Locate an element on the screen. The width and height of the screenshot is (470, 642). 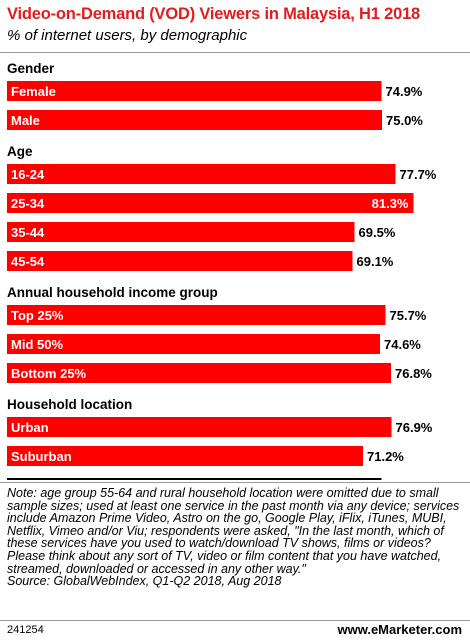
group-heading: Gender is located at coordinates (31, 68).